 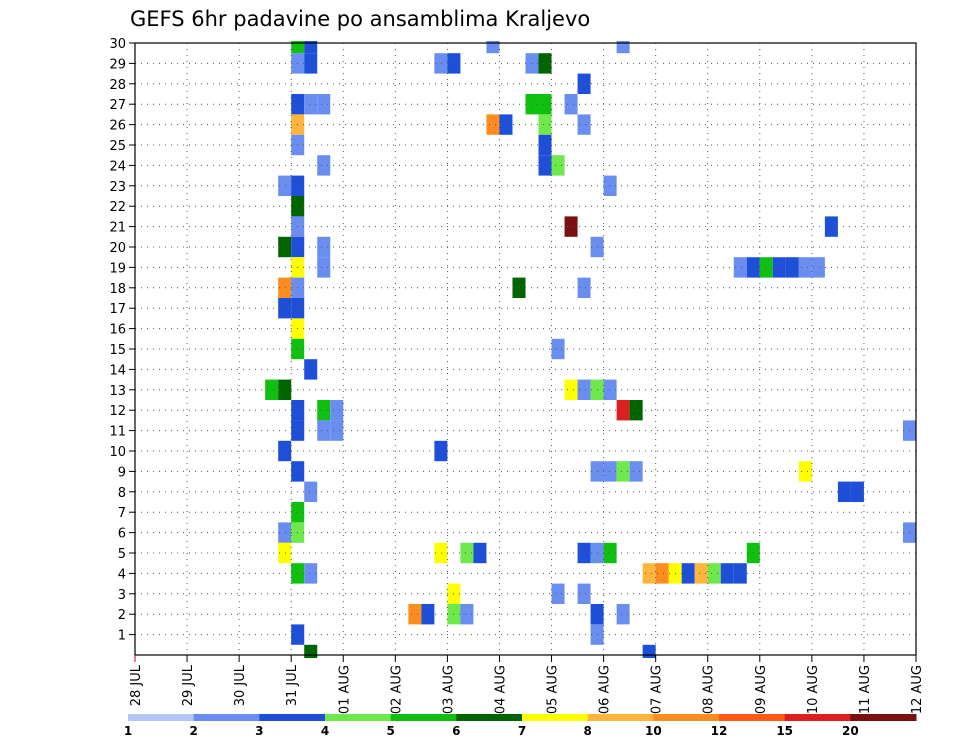 What do you see at coordinates (813, 689) in the screenshot?
I see `x-tick-label: 10 AUG` at bounding box center [813, 689].